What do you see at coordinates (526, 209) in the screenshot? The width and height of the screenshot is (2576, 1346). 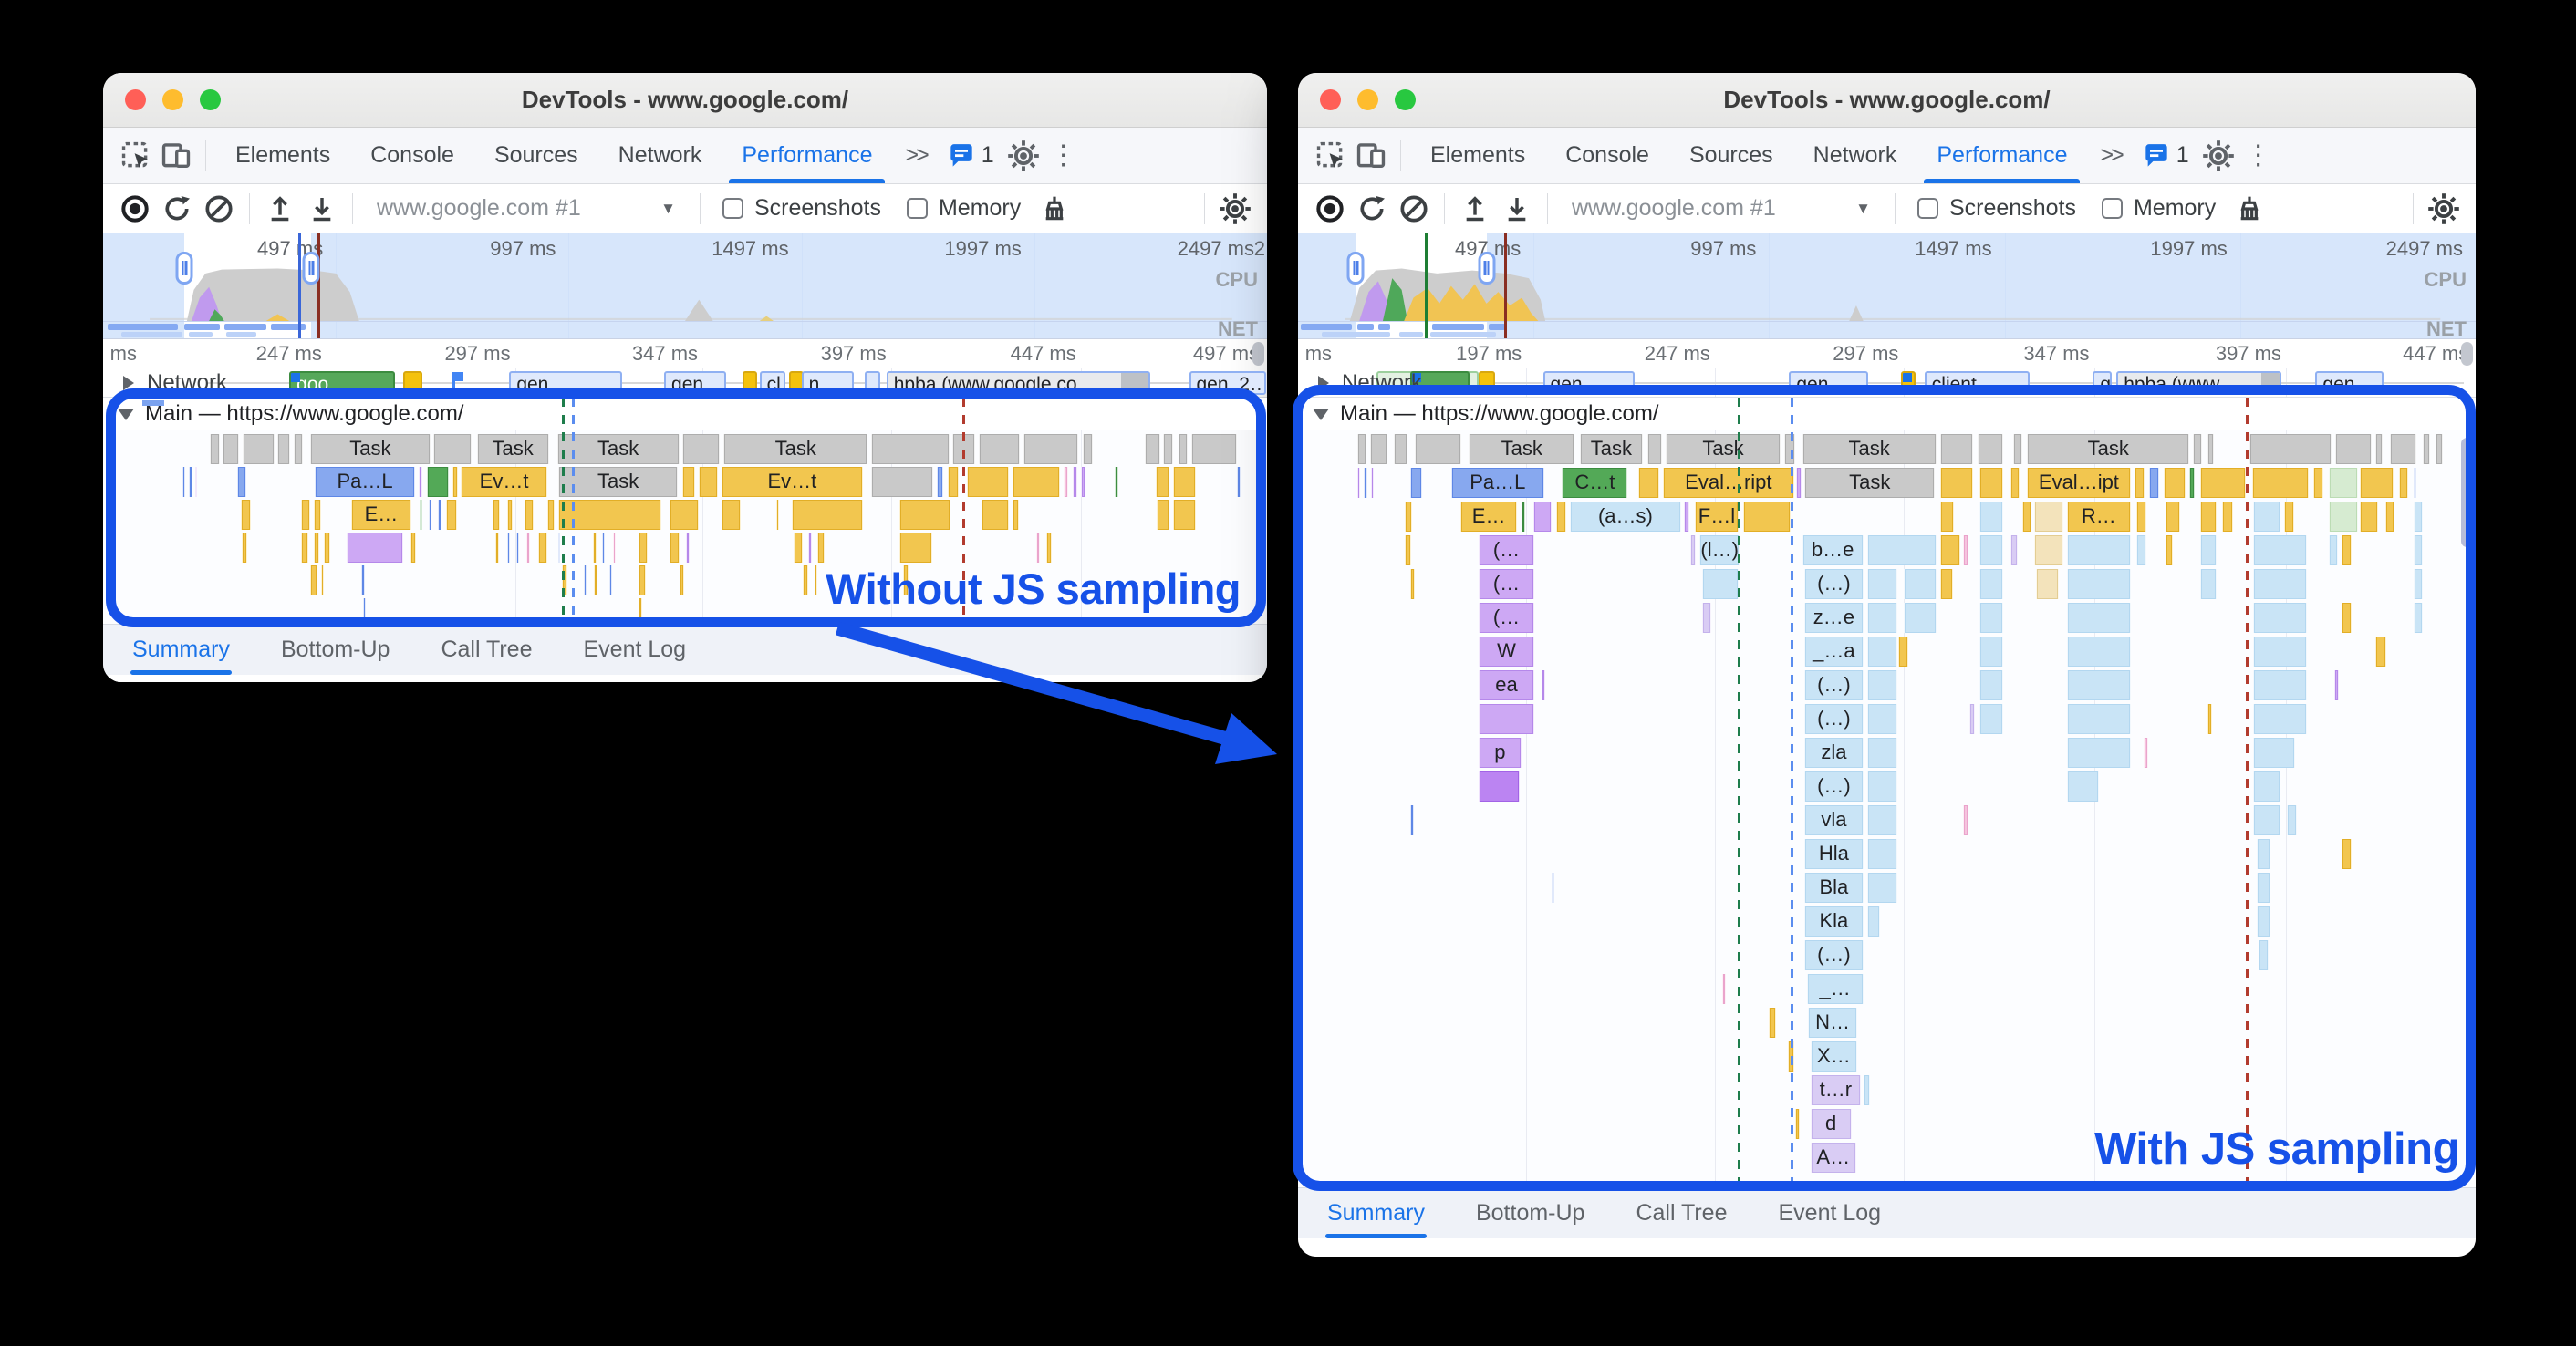 I see `history-select: www.google.com #1 ▼` at bounding box center [526, 209].